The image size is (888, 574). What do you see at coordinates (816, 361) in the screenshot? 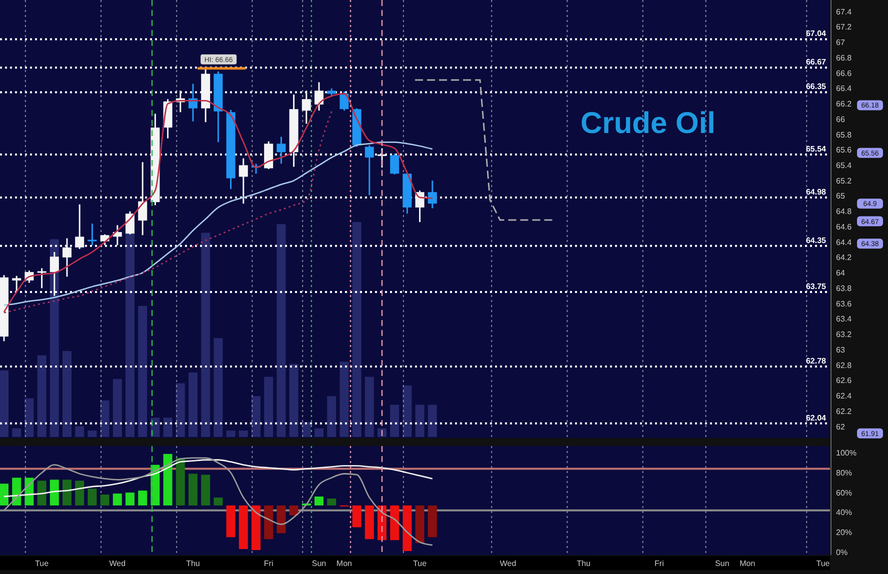
I see `ref-line-label: 62.78` at bounding box center [816, 361].